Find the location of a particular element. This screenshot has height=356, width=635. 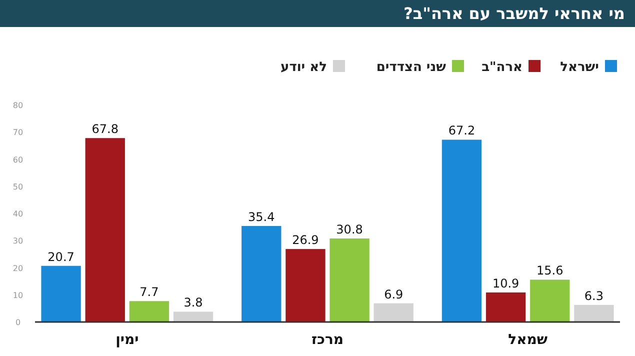

y-tick-label: 40 is located at coordinates (18, 214).